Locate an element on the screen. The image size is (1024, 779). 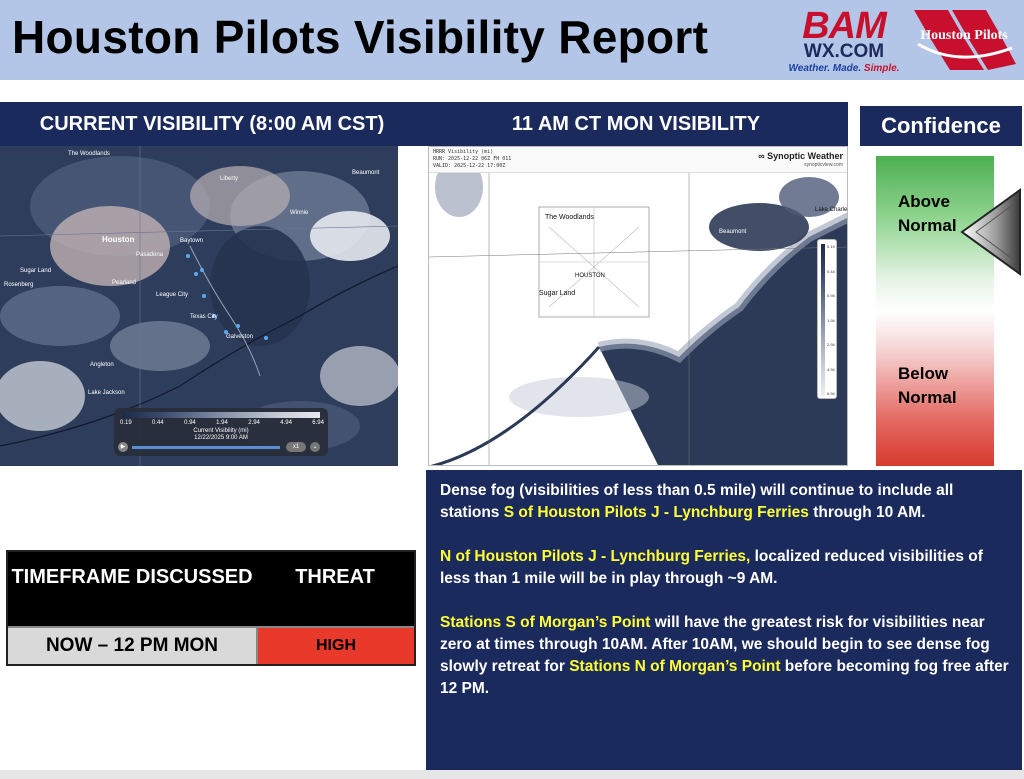
fc-label-houston: HOUSTON is located at coordinates (590, 276).